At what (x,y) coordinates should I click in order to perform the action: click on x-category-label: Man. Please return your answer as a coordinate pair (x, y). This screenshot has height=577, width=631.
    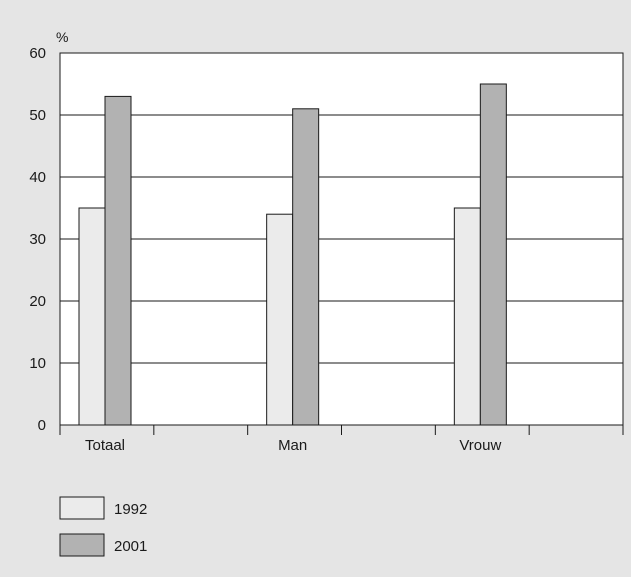
    Looking at the image, I should click on (292, 445).